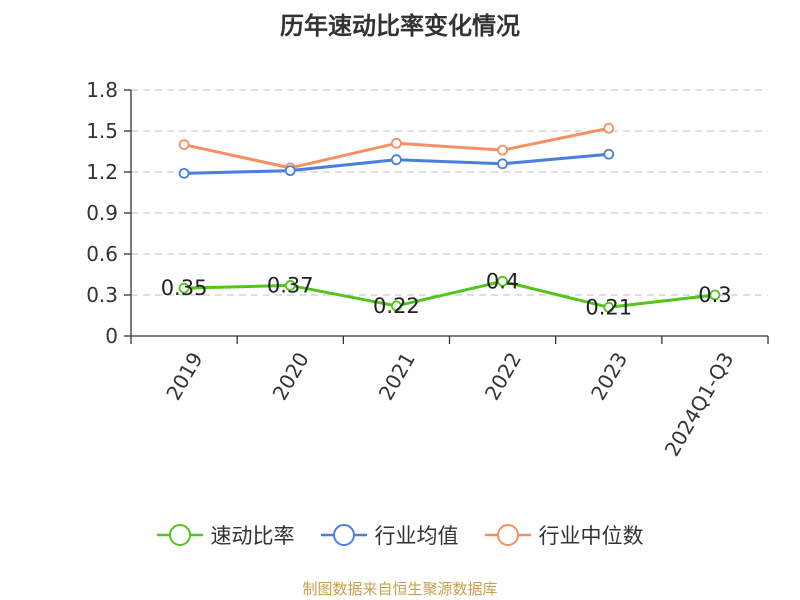 The width and height of the screenshot is (800, 600). What do you see at coordinates (416, 536) in the screenshot?
I see `legend-label: 行业均值` at bounding box center [416, 536].